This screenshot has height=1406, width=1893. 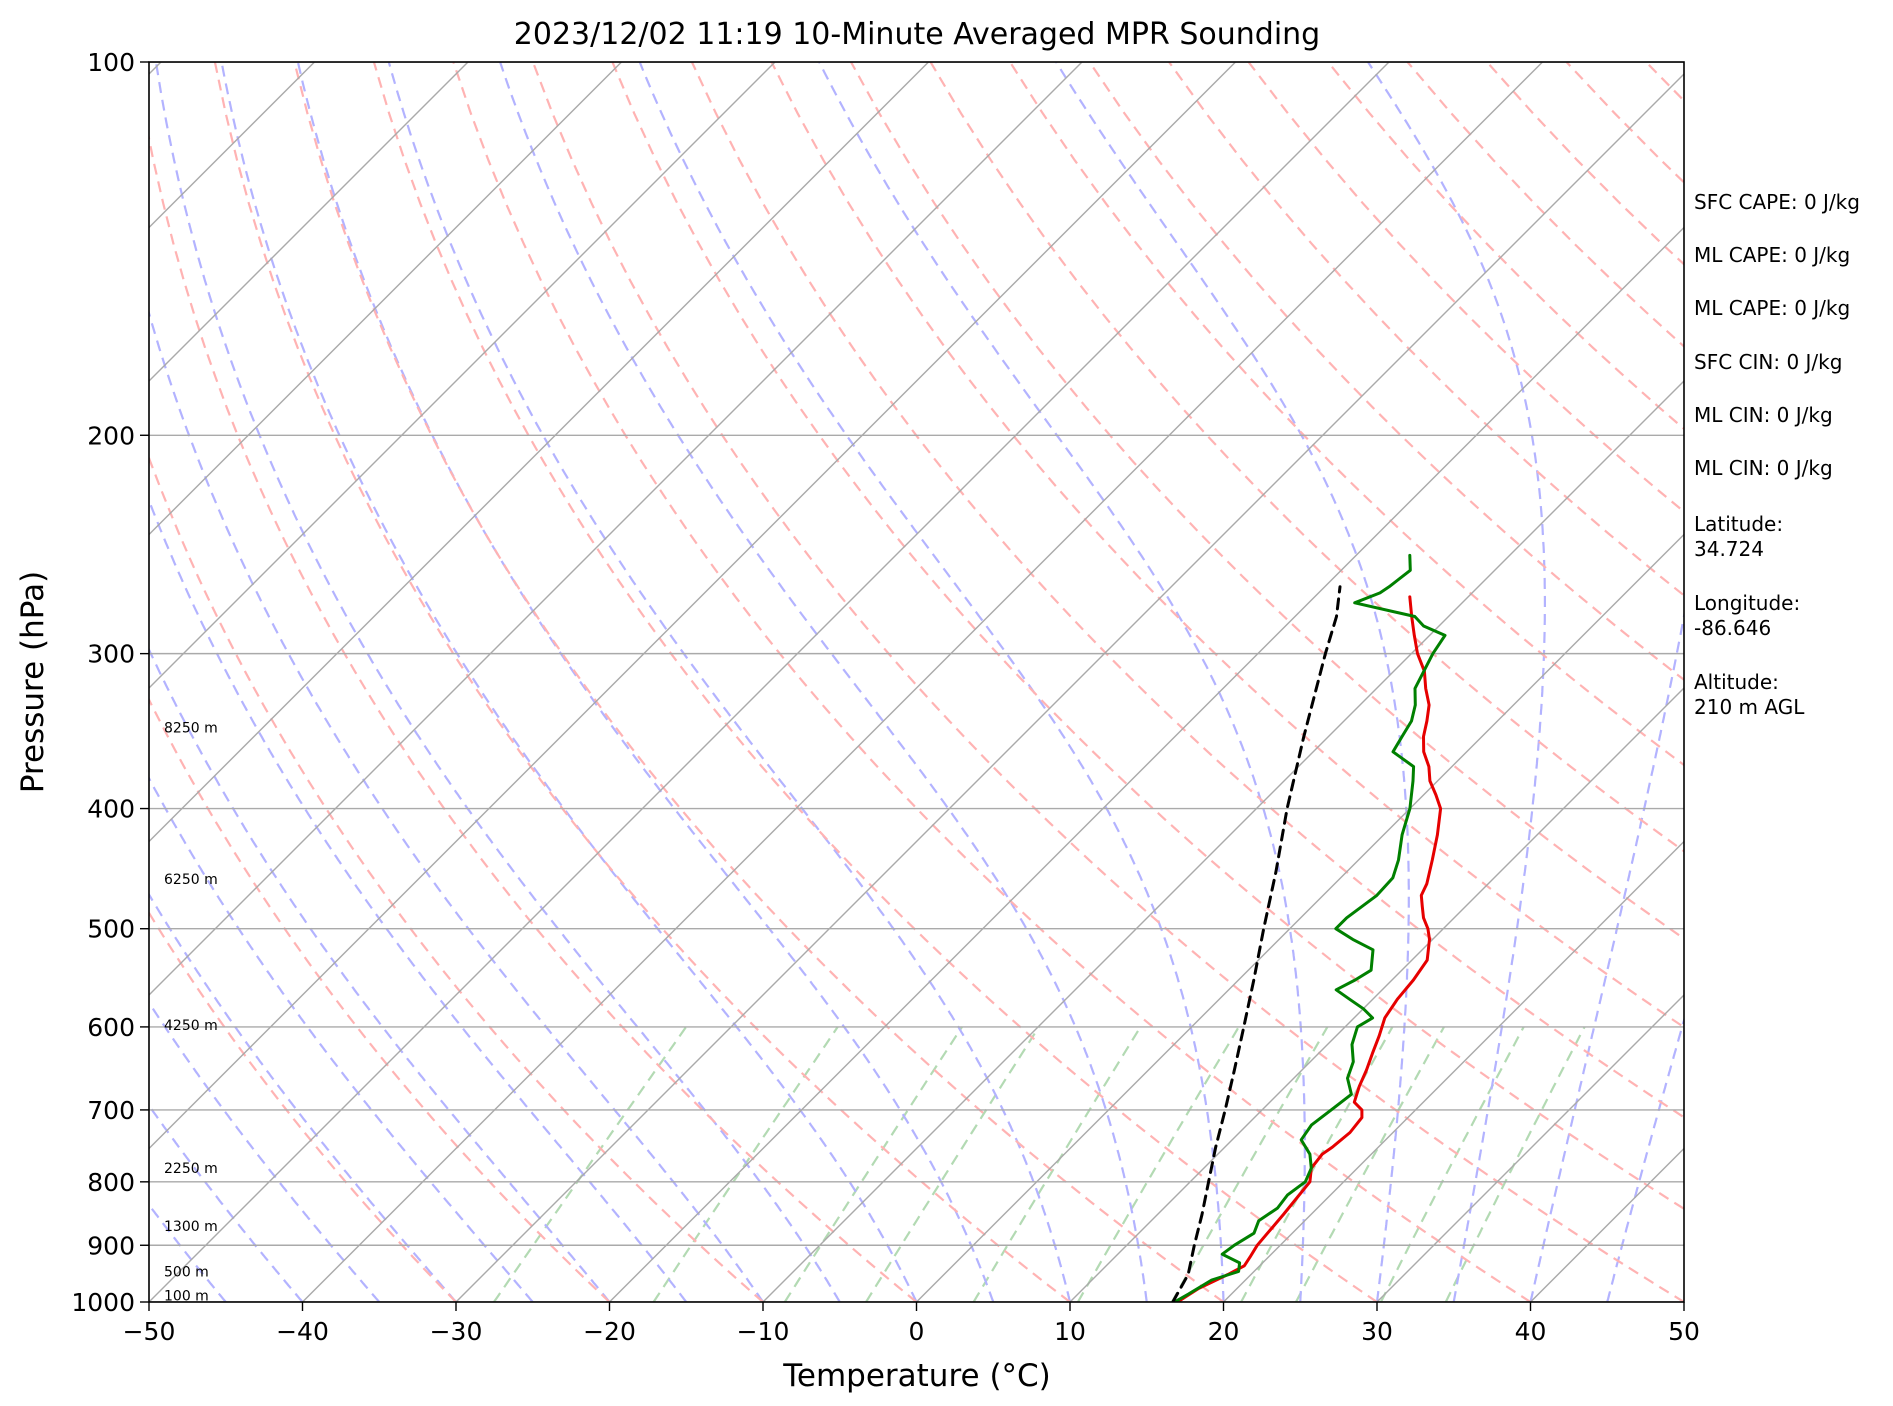 I want to click on x-tick-label: 0, so click(x=917, y=1331).